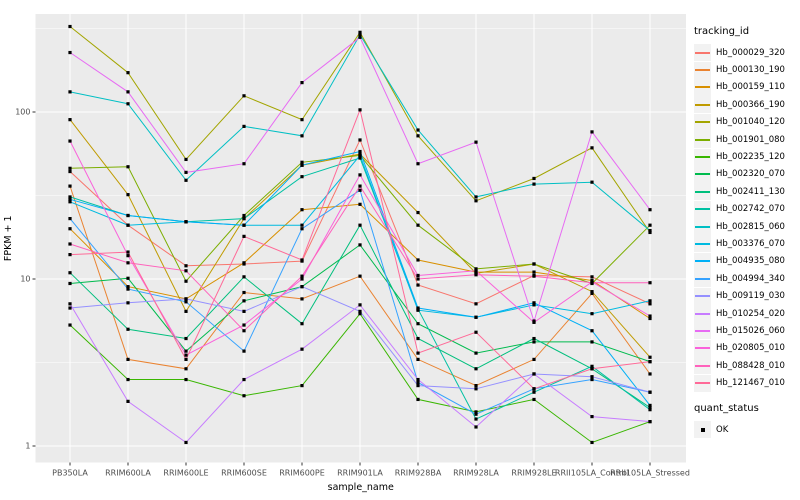 This screenshot has width=800, height=500. I want to click on legend-item: Hb_001901_080, so click(746, 140).